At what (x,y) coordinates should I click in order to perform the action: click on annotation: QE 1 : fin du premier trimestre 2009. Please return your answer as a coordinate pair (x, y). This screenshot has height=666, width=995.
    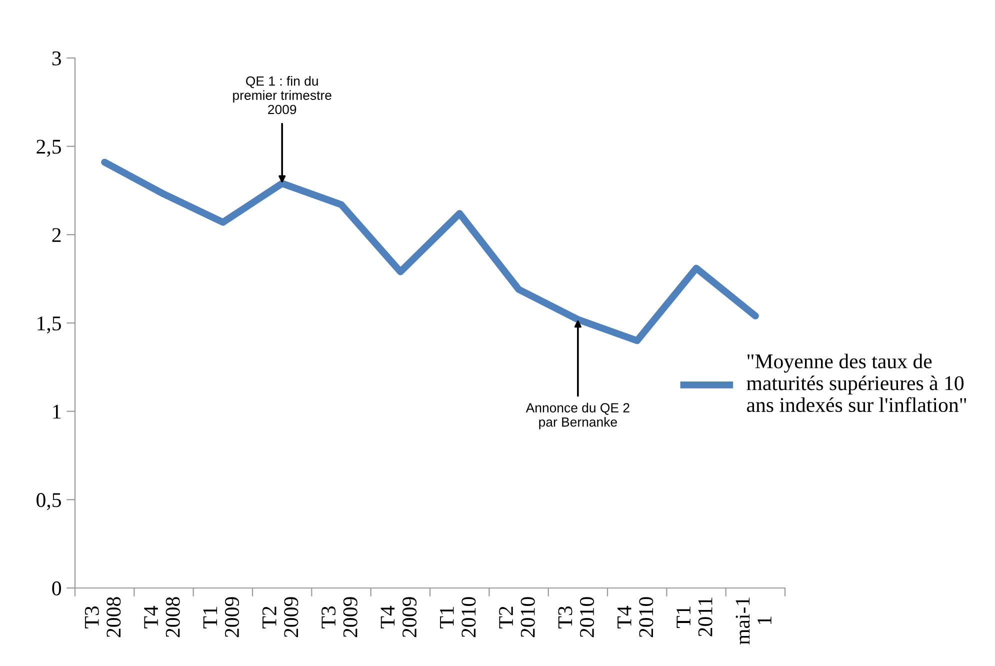
    Looking at the image, I should click on (282, 95).